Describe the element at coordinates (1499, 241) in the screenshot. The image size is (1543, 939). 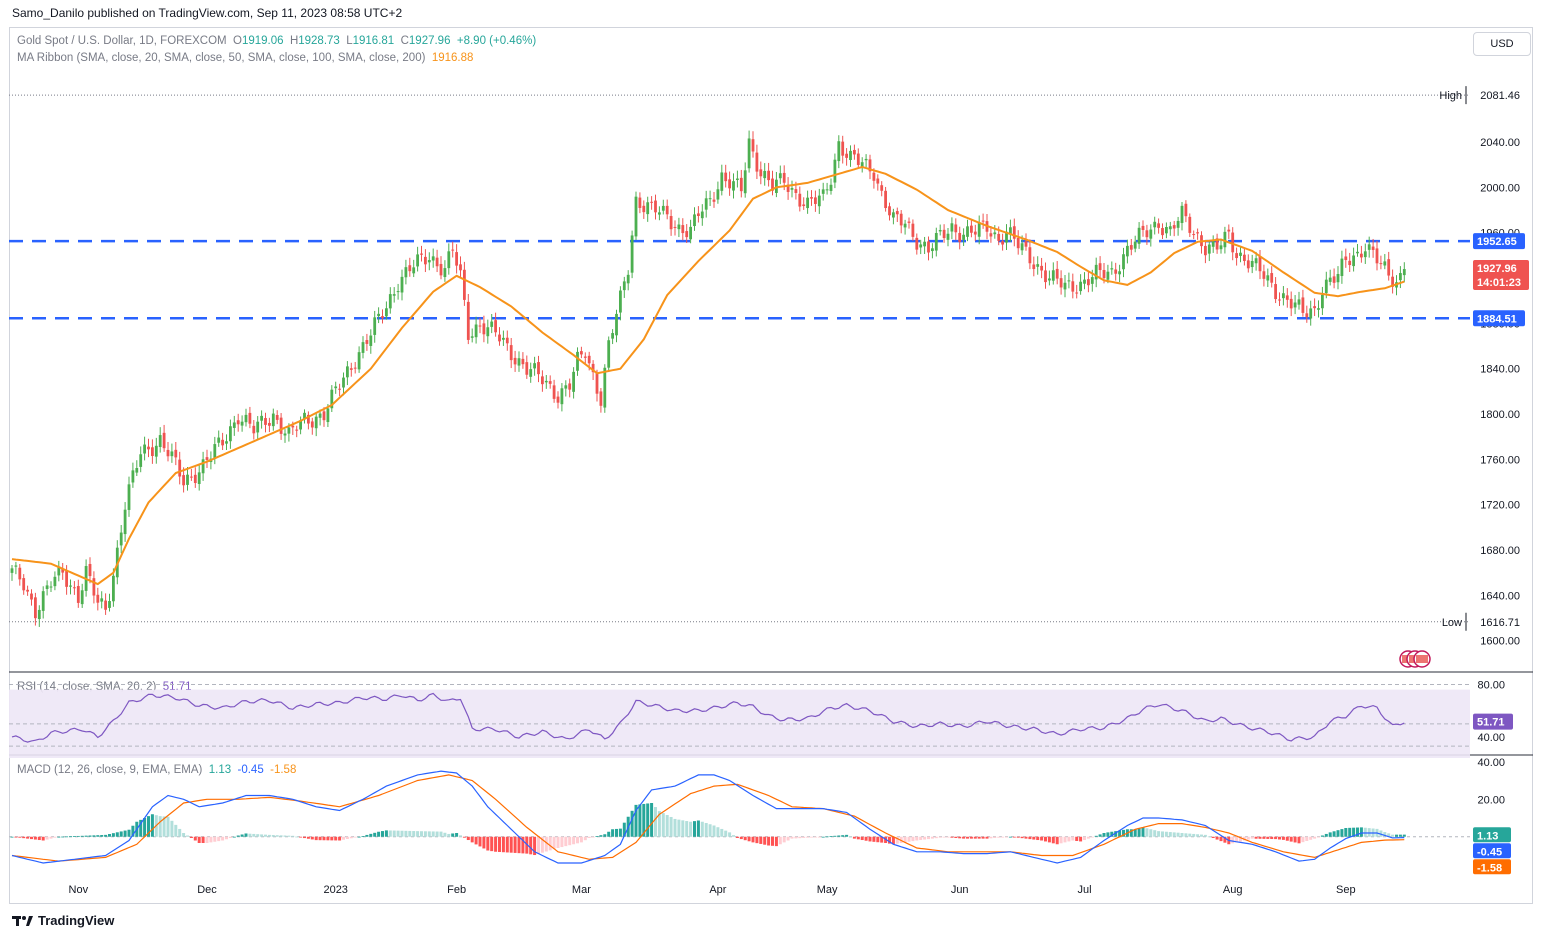
I see `level-badge-0: 1952.65` at that location.